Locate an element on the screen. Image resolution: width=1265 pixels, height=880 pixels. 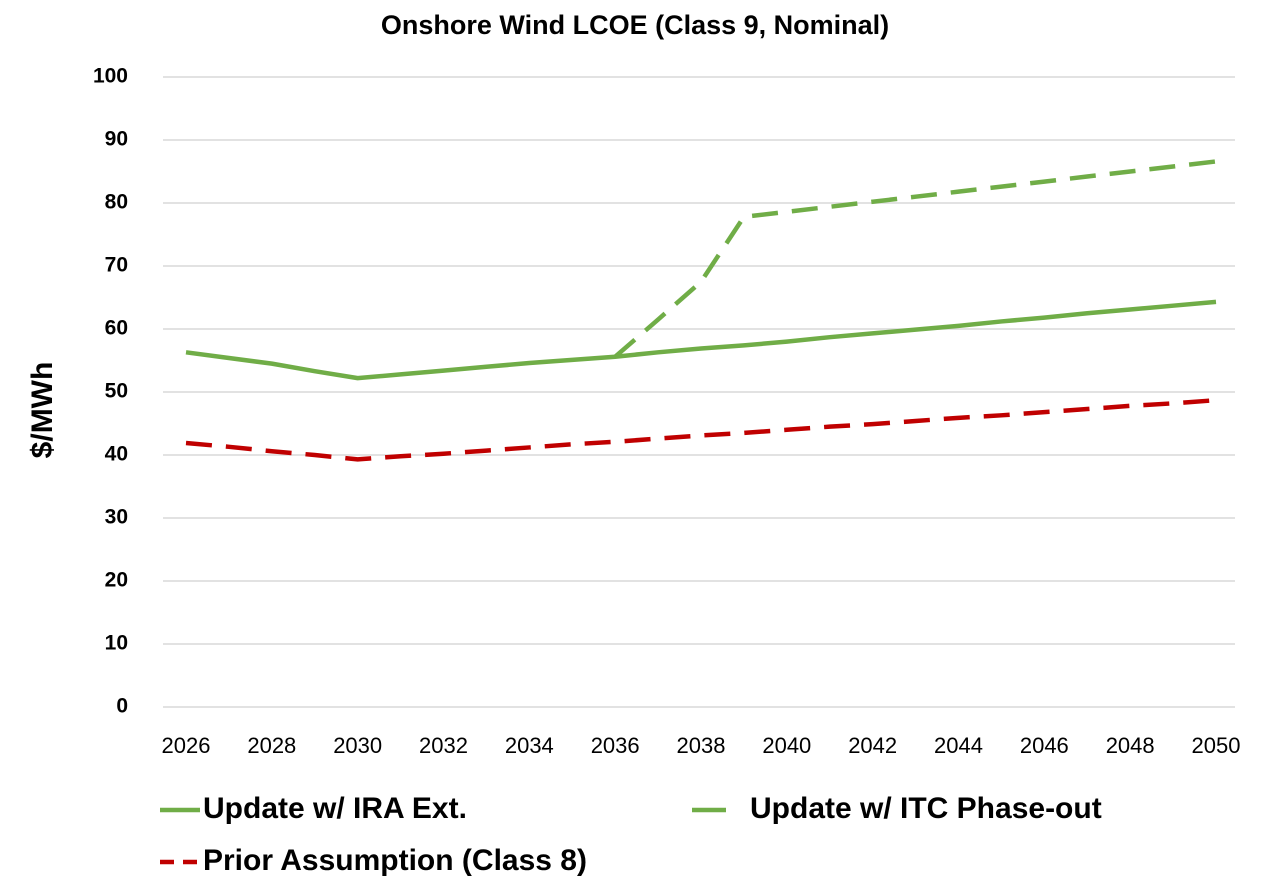
x-tick-label: 2030 is located at coordinates (357, 745).